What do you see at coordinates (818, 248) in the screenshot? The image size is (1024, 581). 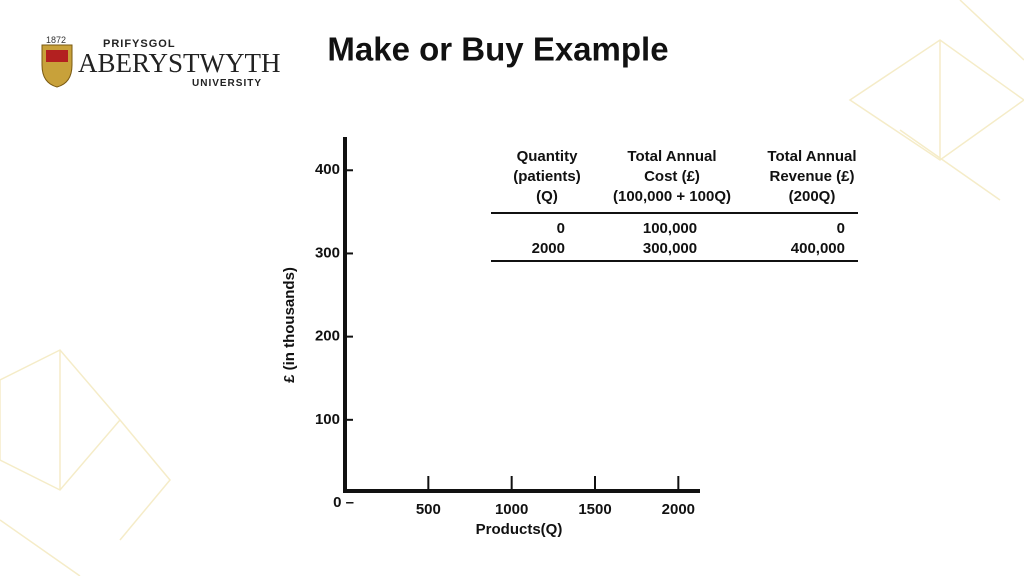 I see `table-cell: 400,000` at bounding box center [818, 248].